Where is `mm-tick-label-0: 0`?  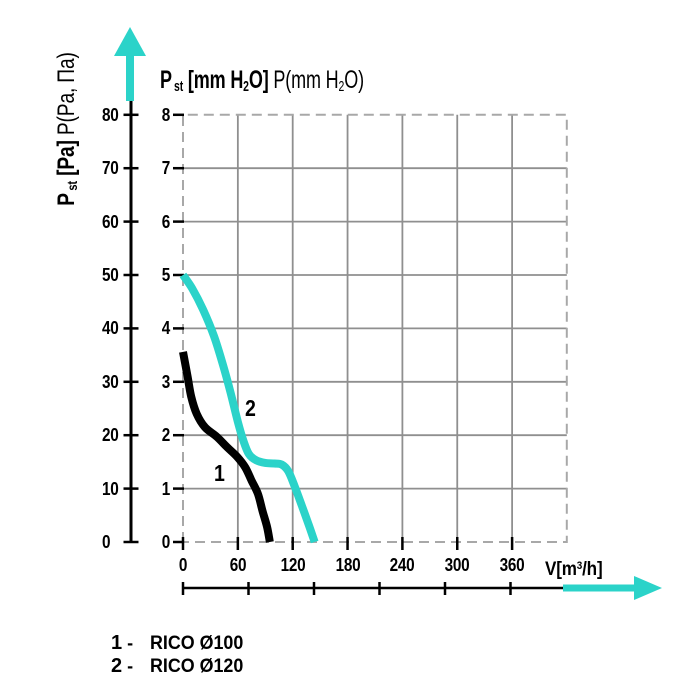 mm-tick-label-0: 0 is located at coordinates (166, 542).